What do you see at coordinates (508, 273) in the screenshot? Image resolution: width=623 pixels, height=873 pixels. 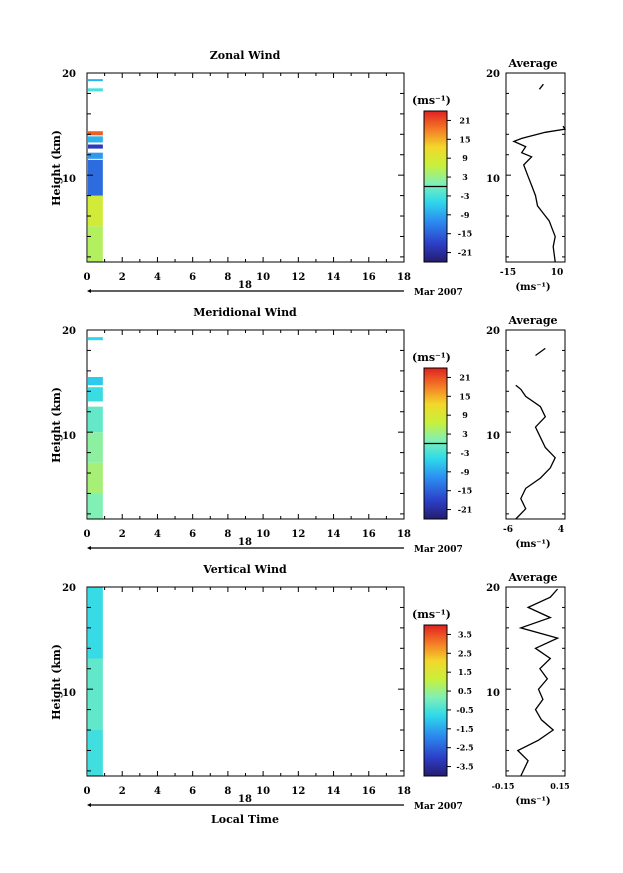 I see `avg-x-tick-label: -15` at bounding box center [508, 273].